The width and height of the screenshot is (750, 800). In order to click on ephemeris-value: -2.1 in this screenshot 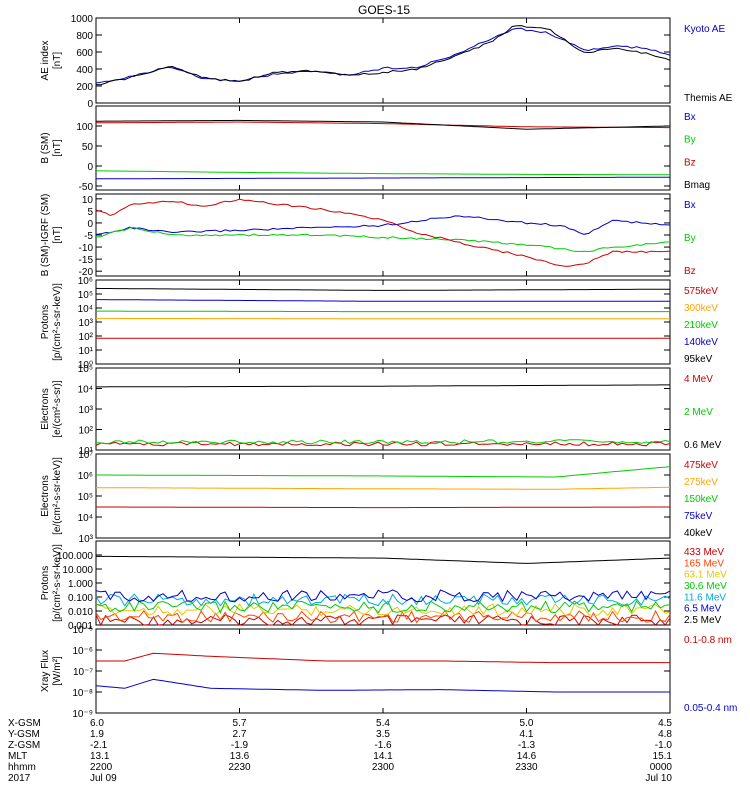, I will do `click(99, 745)`.